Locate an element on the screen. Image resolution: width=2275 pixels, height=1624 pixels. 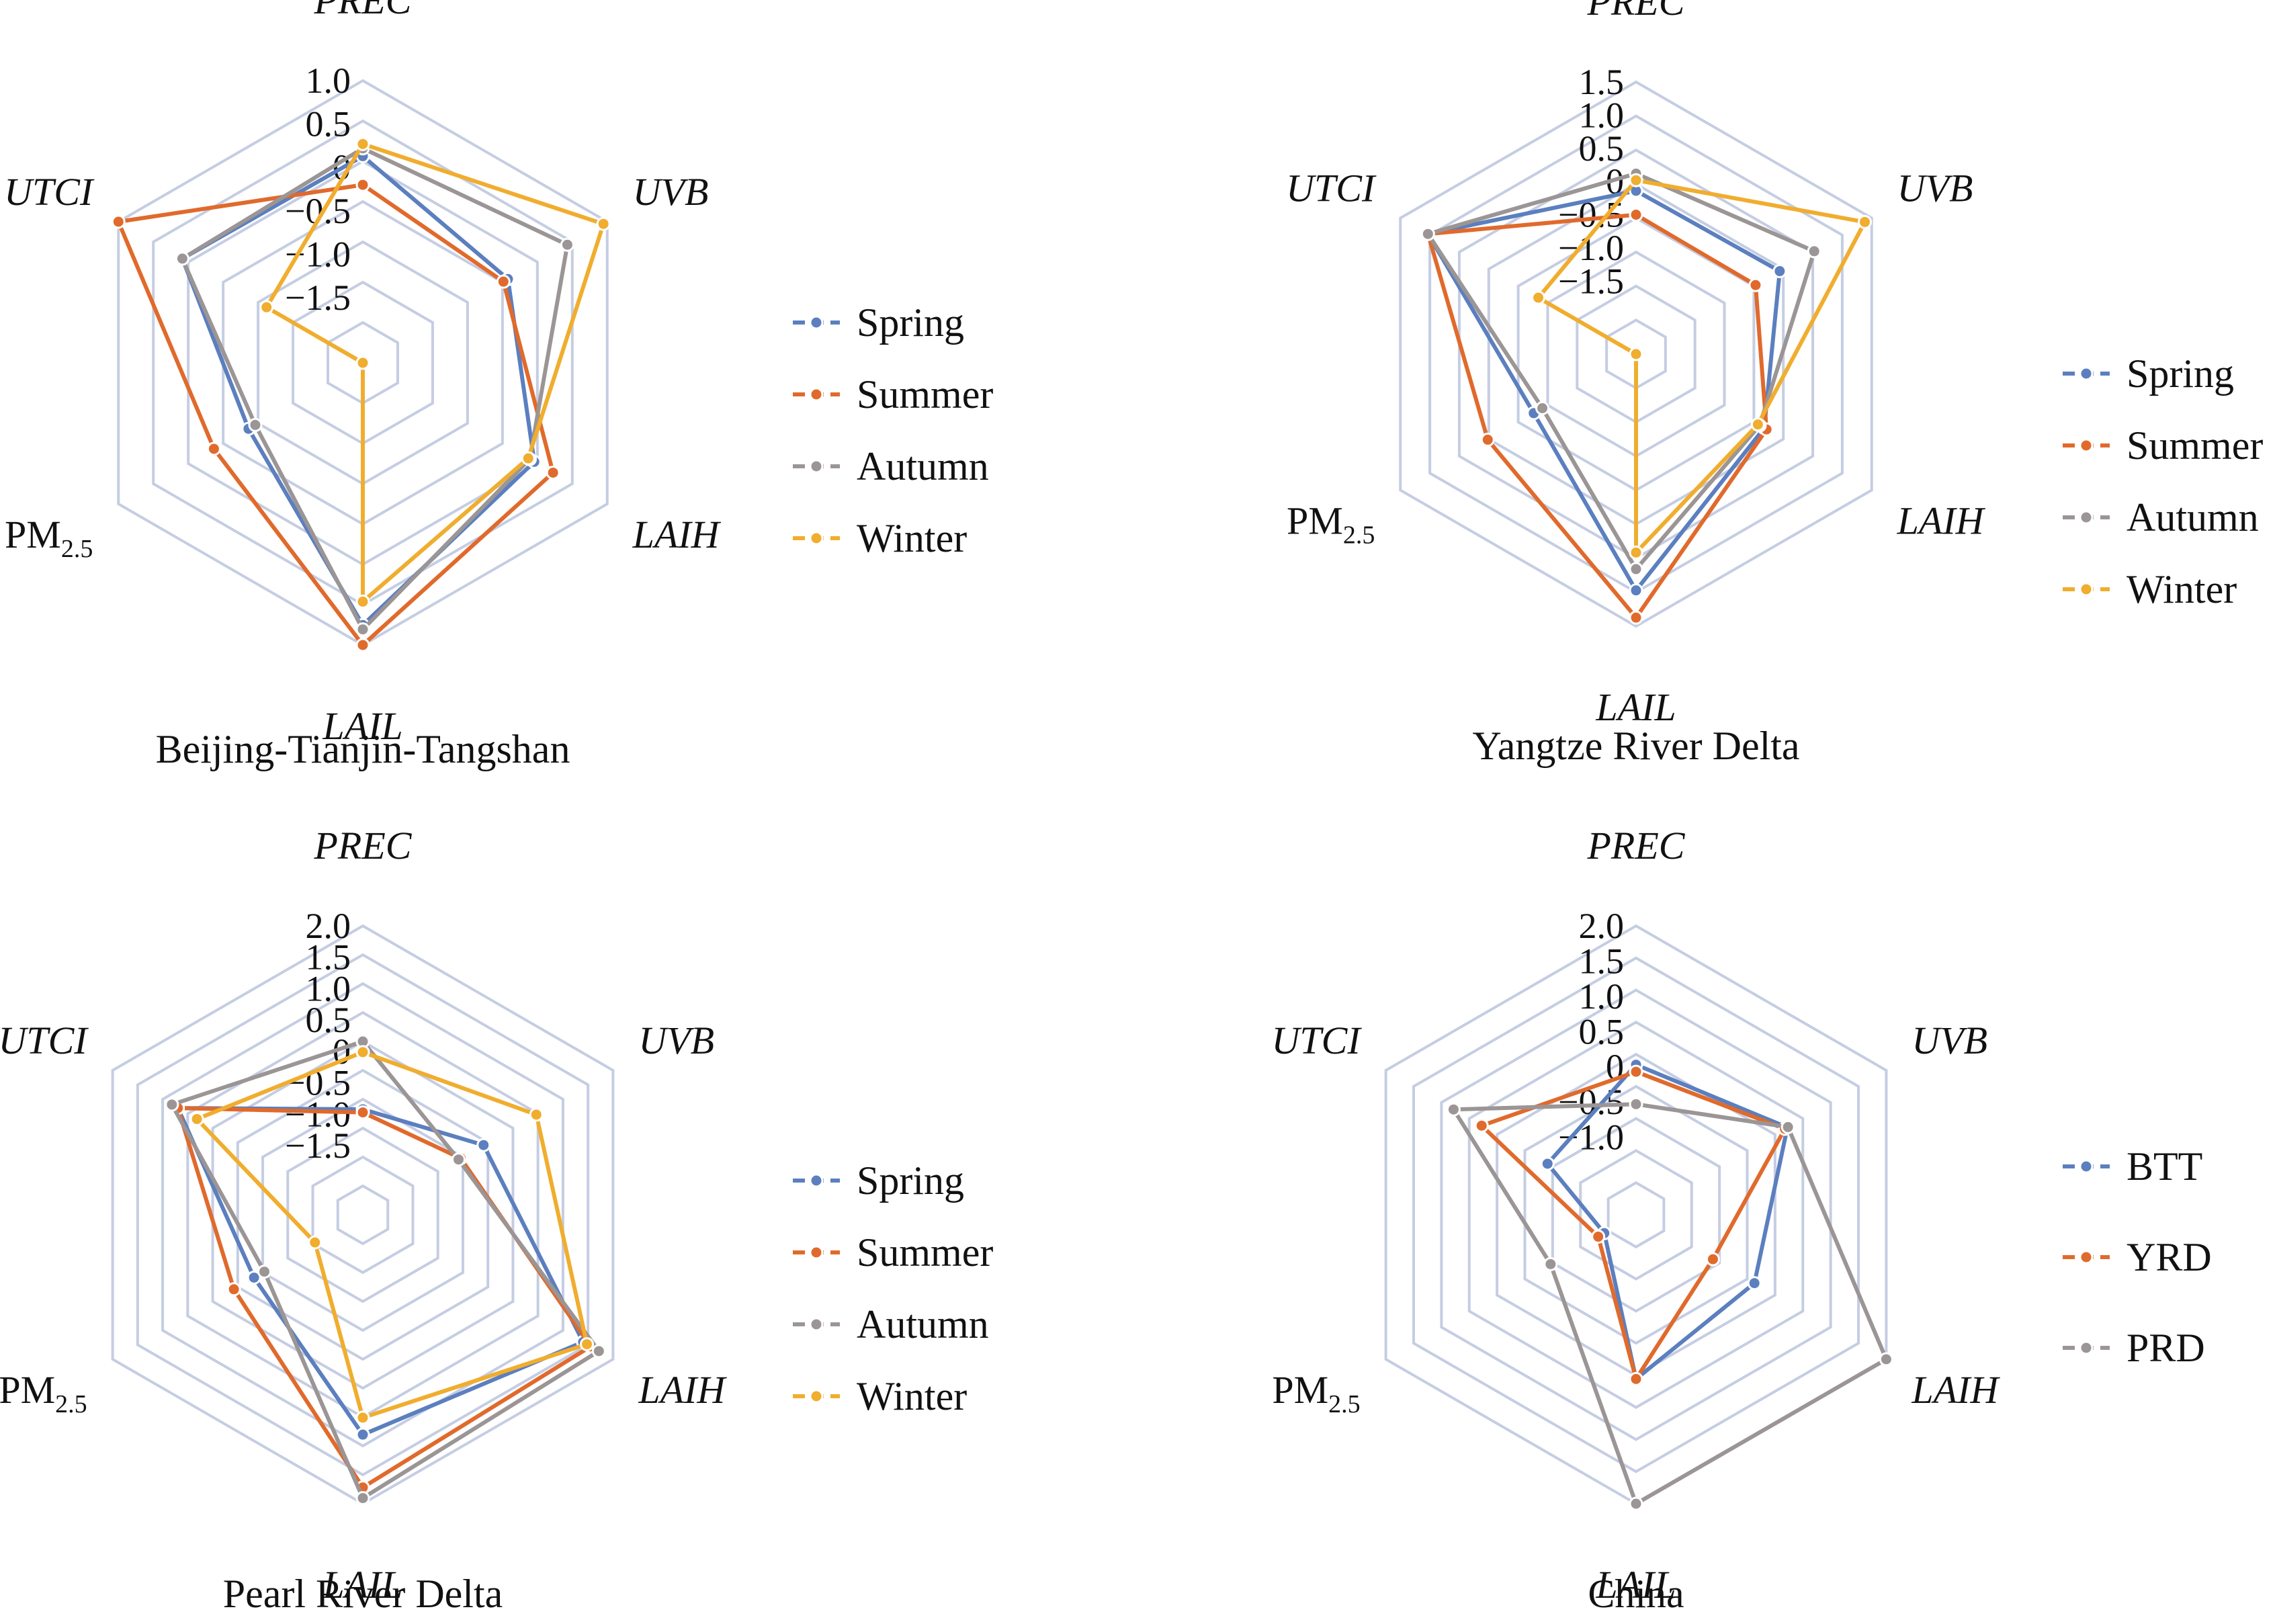
series-point-winter-uvb is located at coordinates (603, 223).